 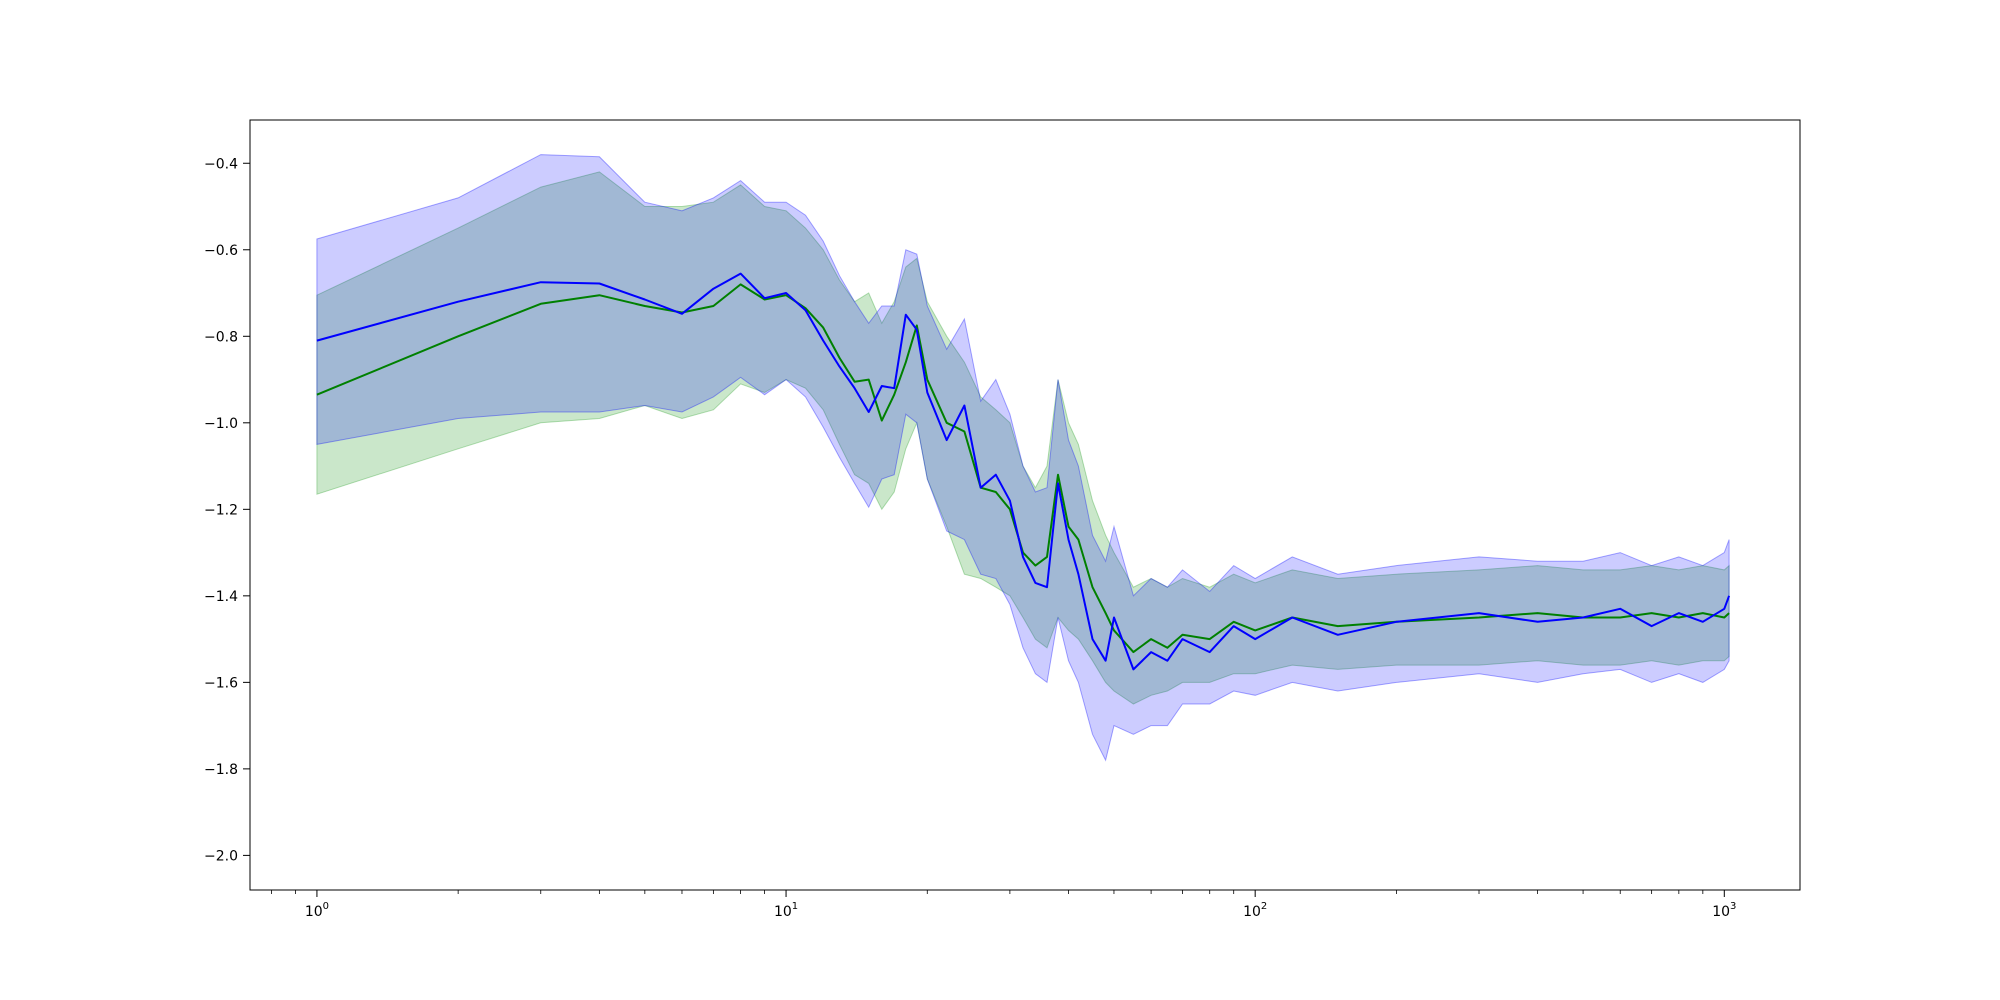 What do you see at coordinates (786, 910) in the screenshot?
I see `x-tick-label: 10¹` at bounding box center [786, 910].